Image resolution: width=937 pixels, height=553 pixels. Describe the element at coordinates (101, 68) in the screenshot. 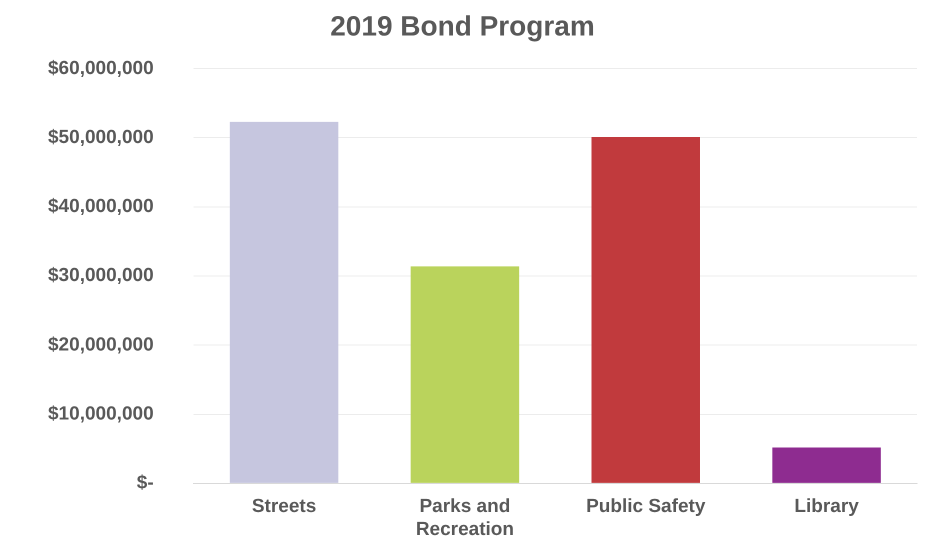

I see `y-tick-label: $60,000,000` at that location.